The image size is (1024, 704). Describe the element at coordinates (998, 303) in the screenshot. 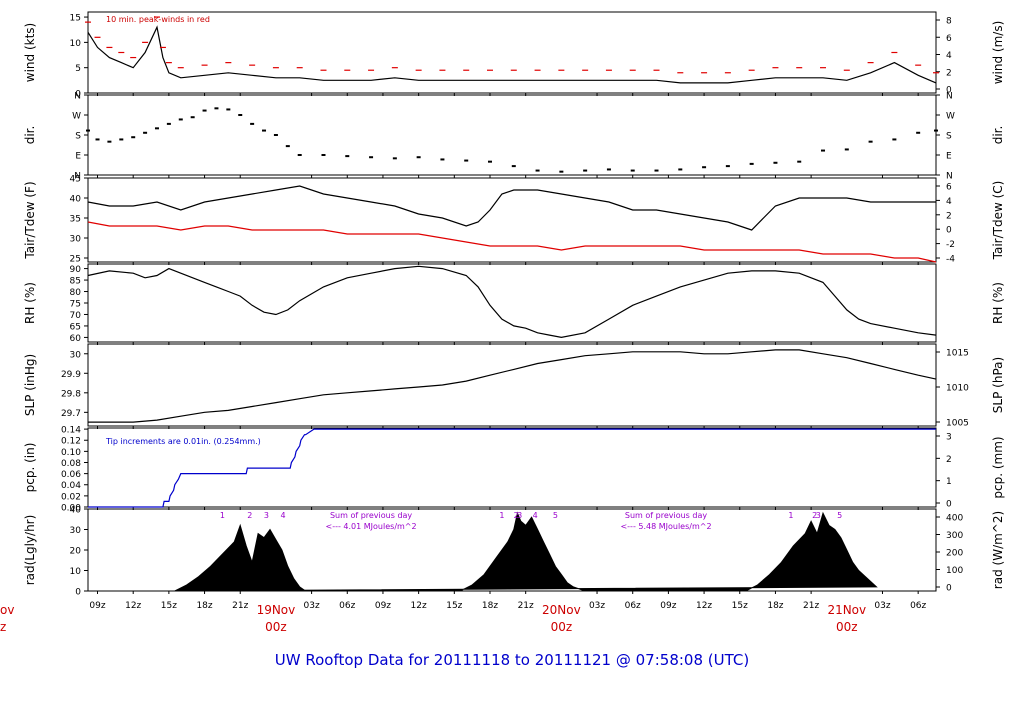

I see `y-axis-label-right: RH (%)` at that location.